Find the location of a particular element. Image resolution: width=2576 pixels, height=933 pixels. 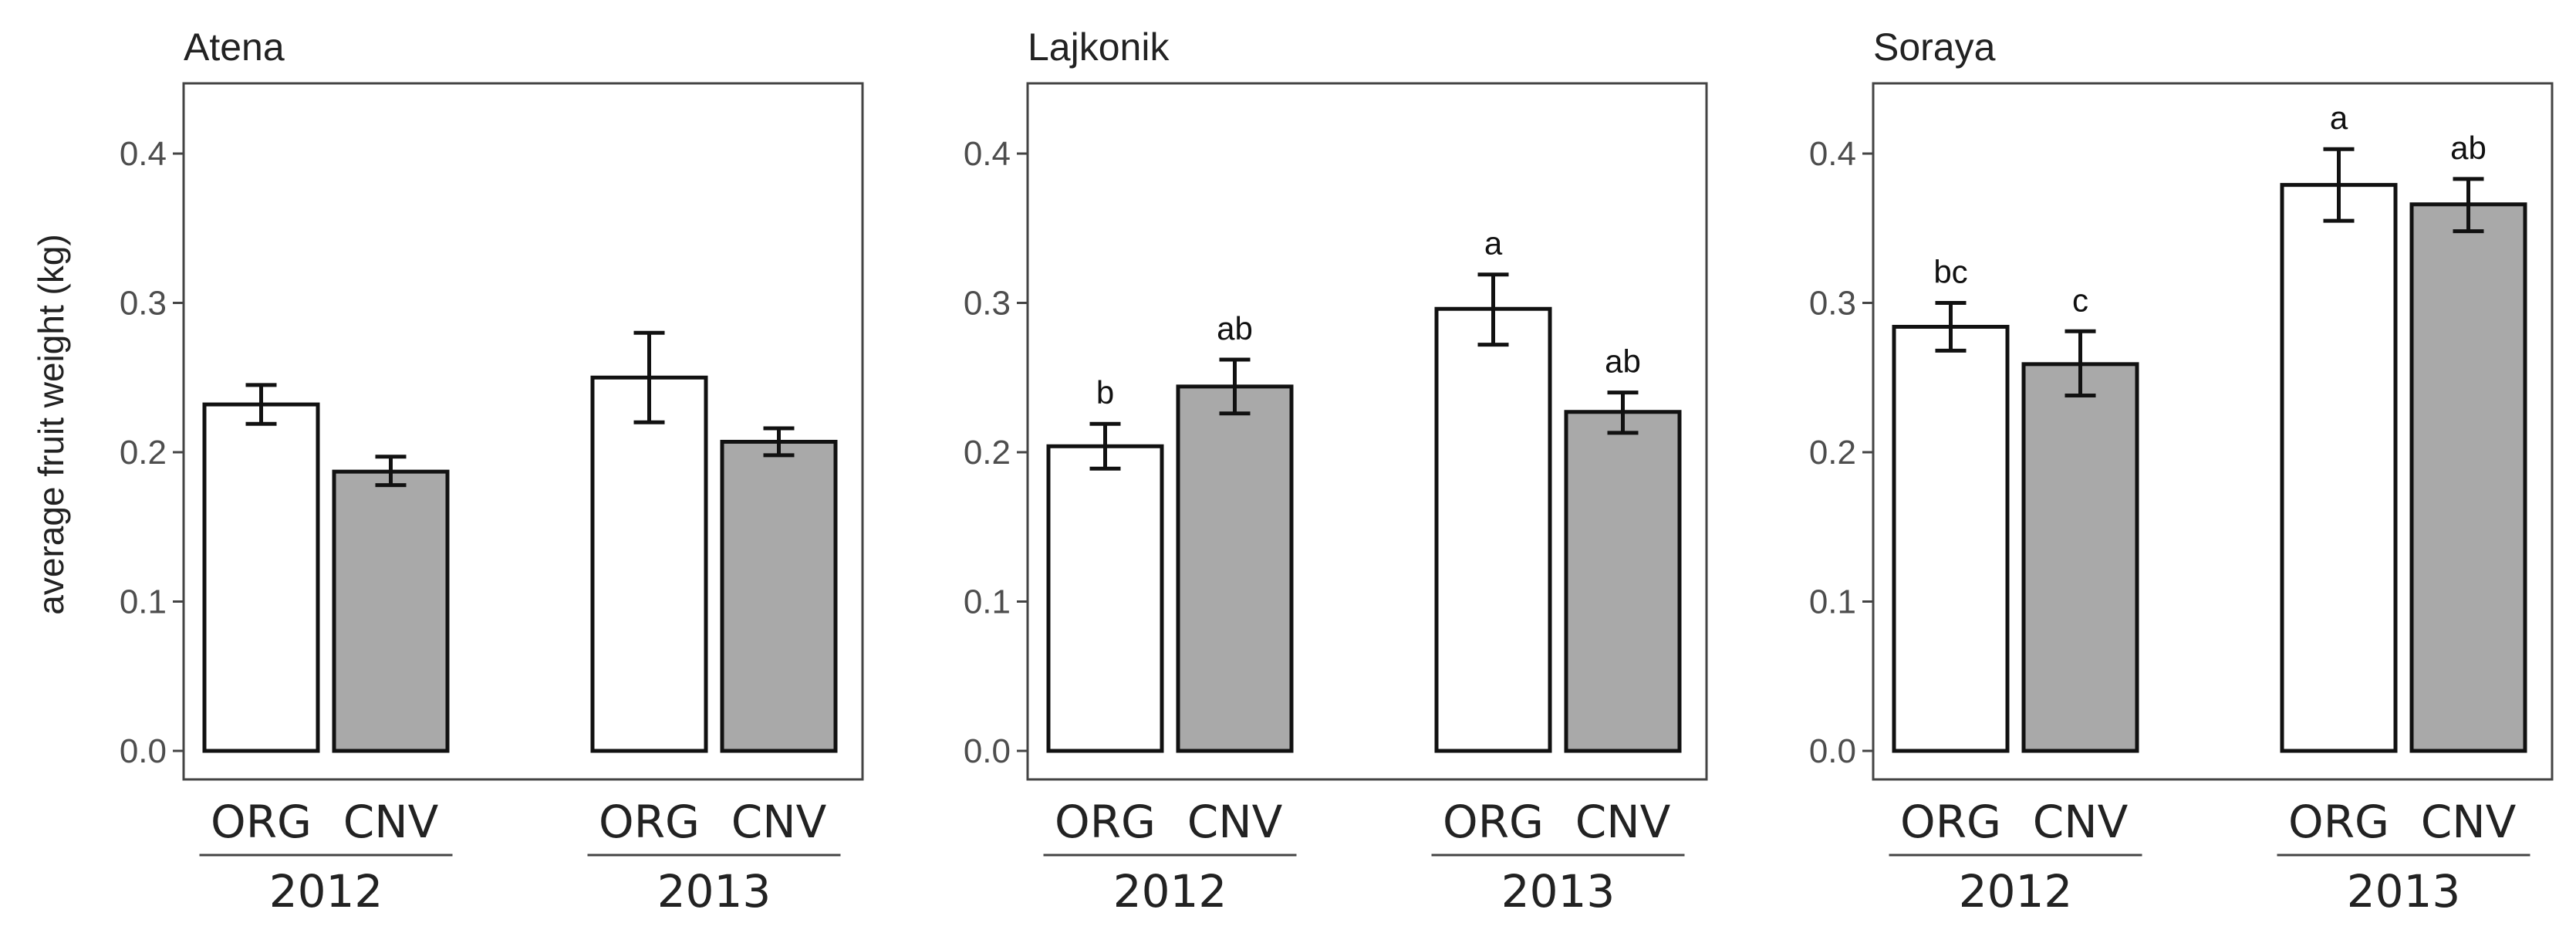

significance-label: c is located at coordinates (2080, 300).